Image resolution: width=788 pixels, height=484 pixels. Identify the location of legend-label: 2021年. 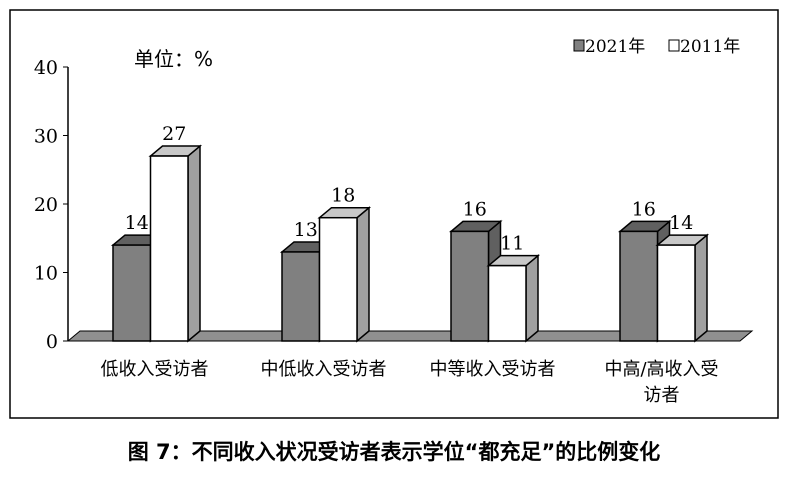
(615, 47).